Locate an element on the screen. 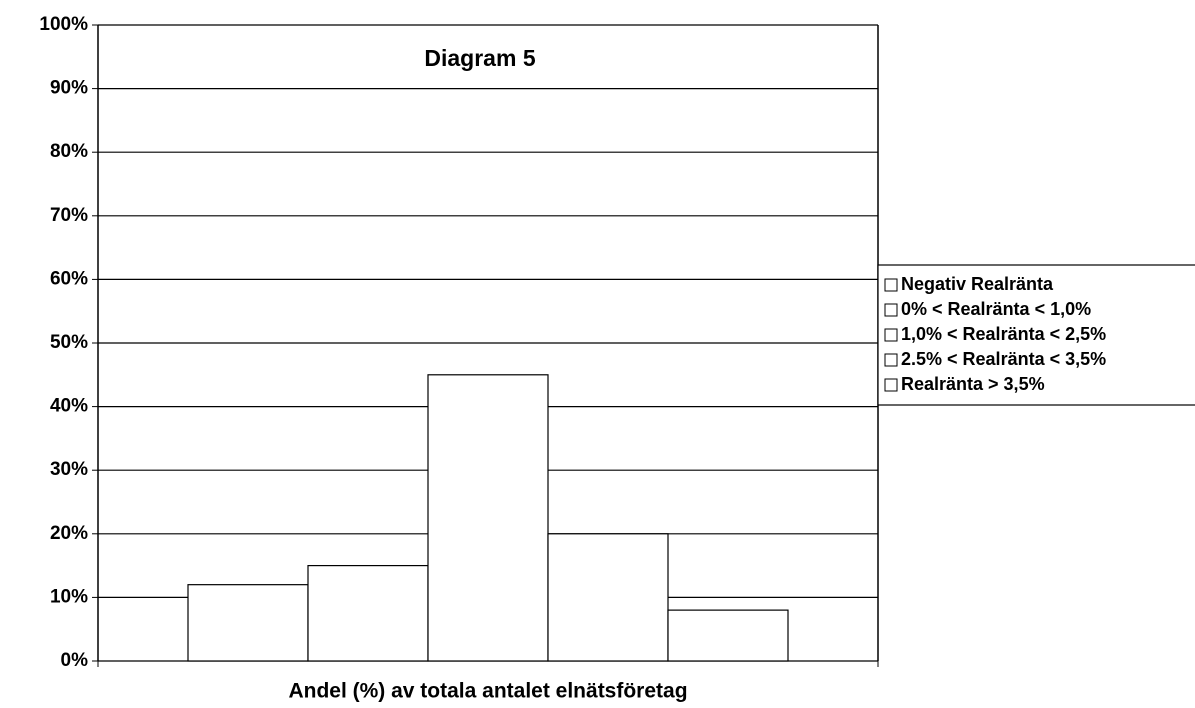 This screenshot has width=1195, height=708. y-tick-label: 80% is located at coordinates (69, 151).